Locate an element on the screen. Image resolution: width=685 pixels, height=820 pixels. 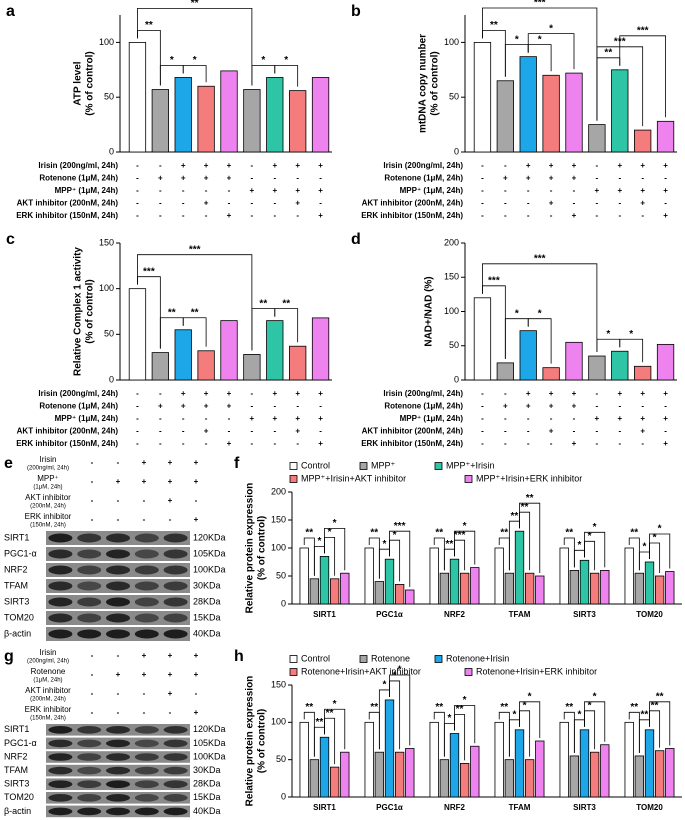
y-tick-label: 200 is located at coordinates (278, 491).